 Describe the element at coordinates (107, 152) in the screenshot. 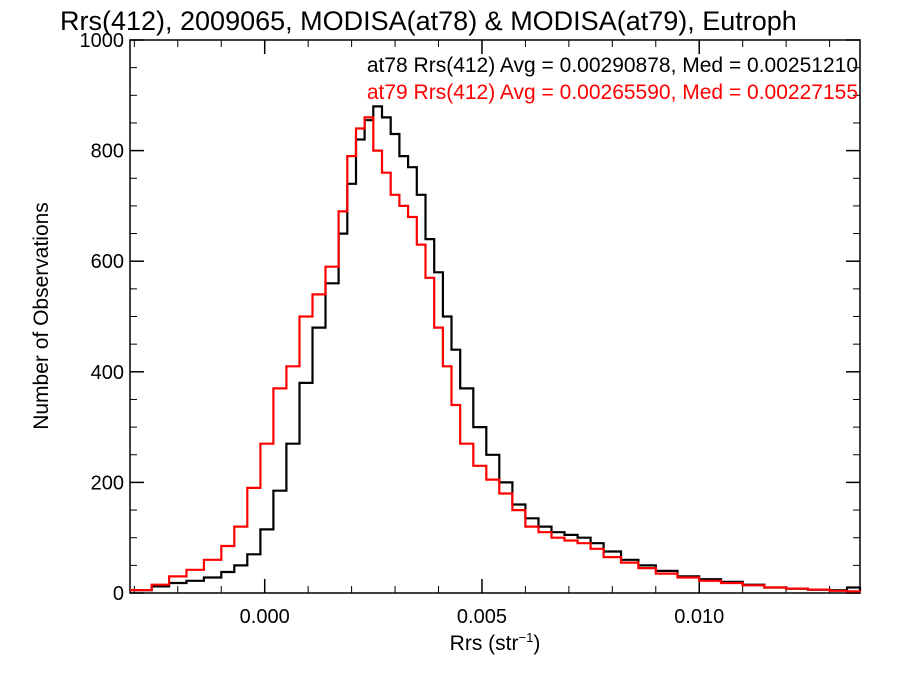

I see `y-tick-label: 800` at that location.